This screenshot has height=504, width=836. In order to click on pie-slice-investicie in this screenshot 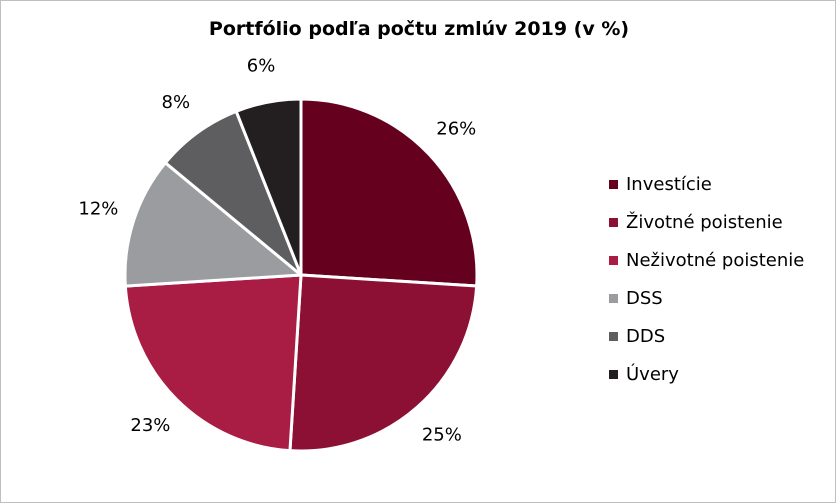, I will do `click(389, 192)`.